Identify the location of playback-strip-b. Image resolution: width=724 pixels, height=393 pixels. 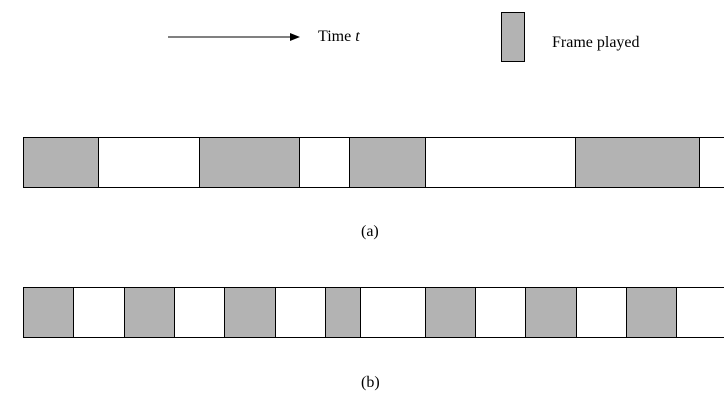
(373, 312).